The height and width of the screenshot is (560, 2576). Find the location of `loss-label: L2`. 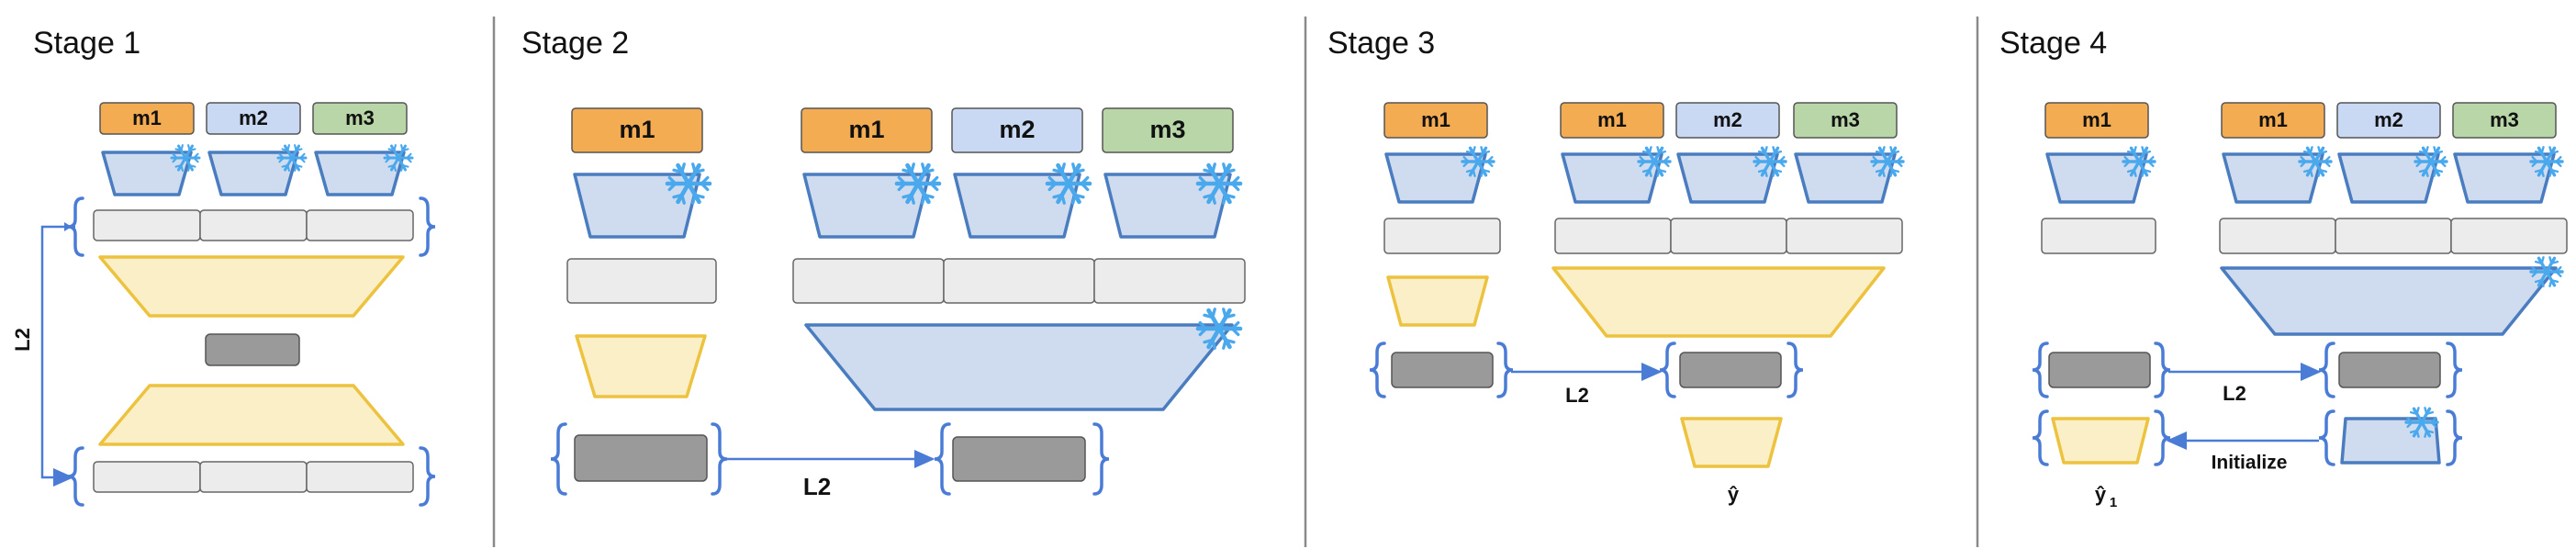

loss-label: L2 is located at coordinates (817, 486).